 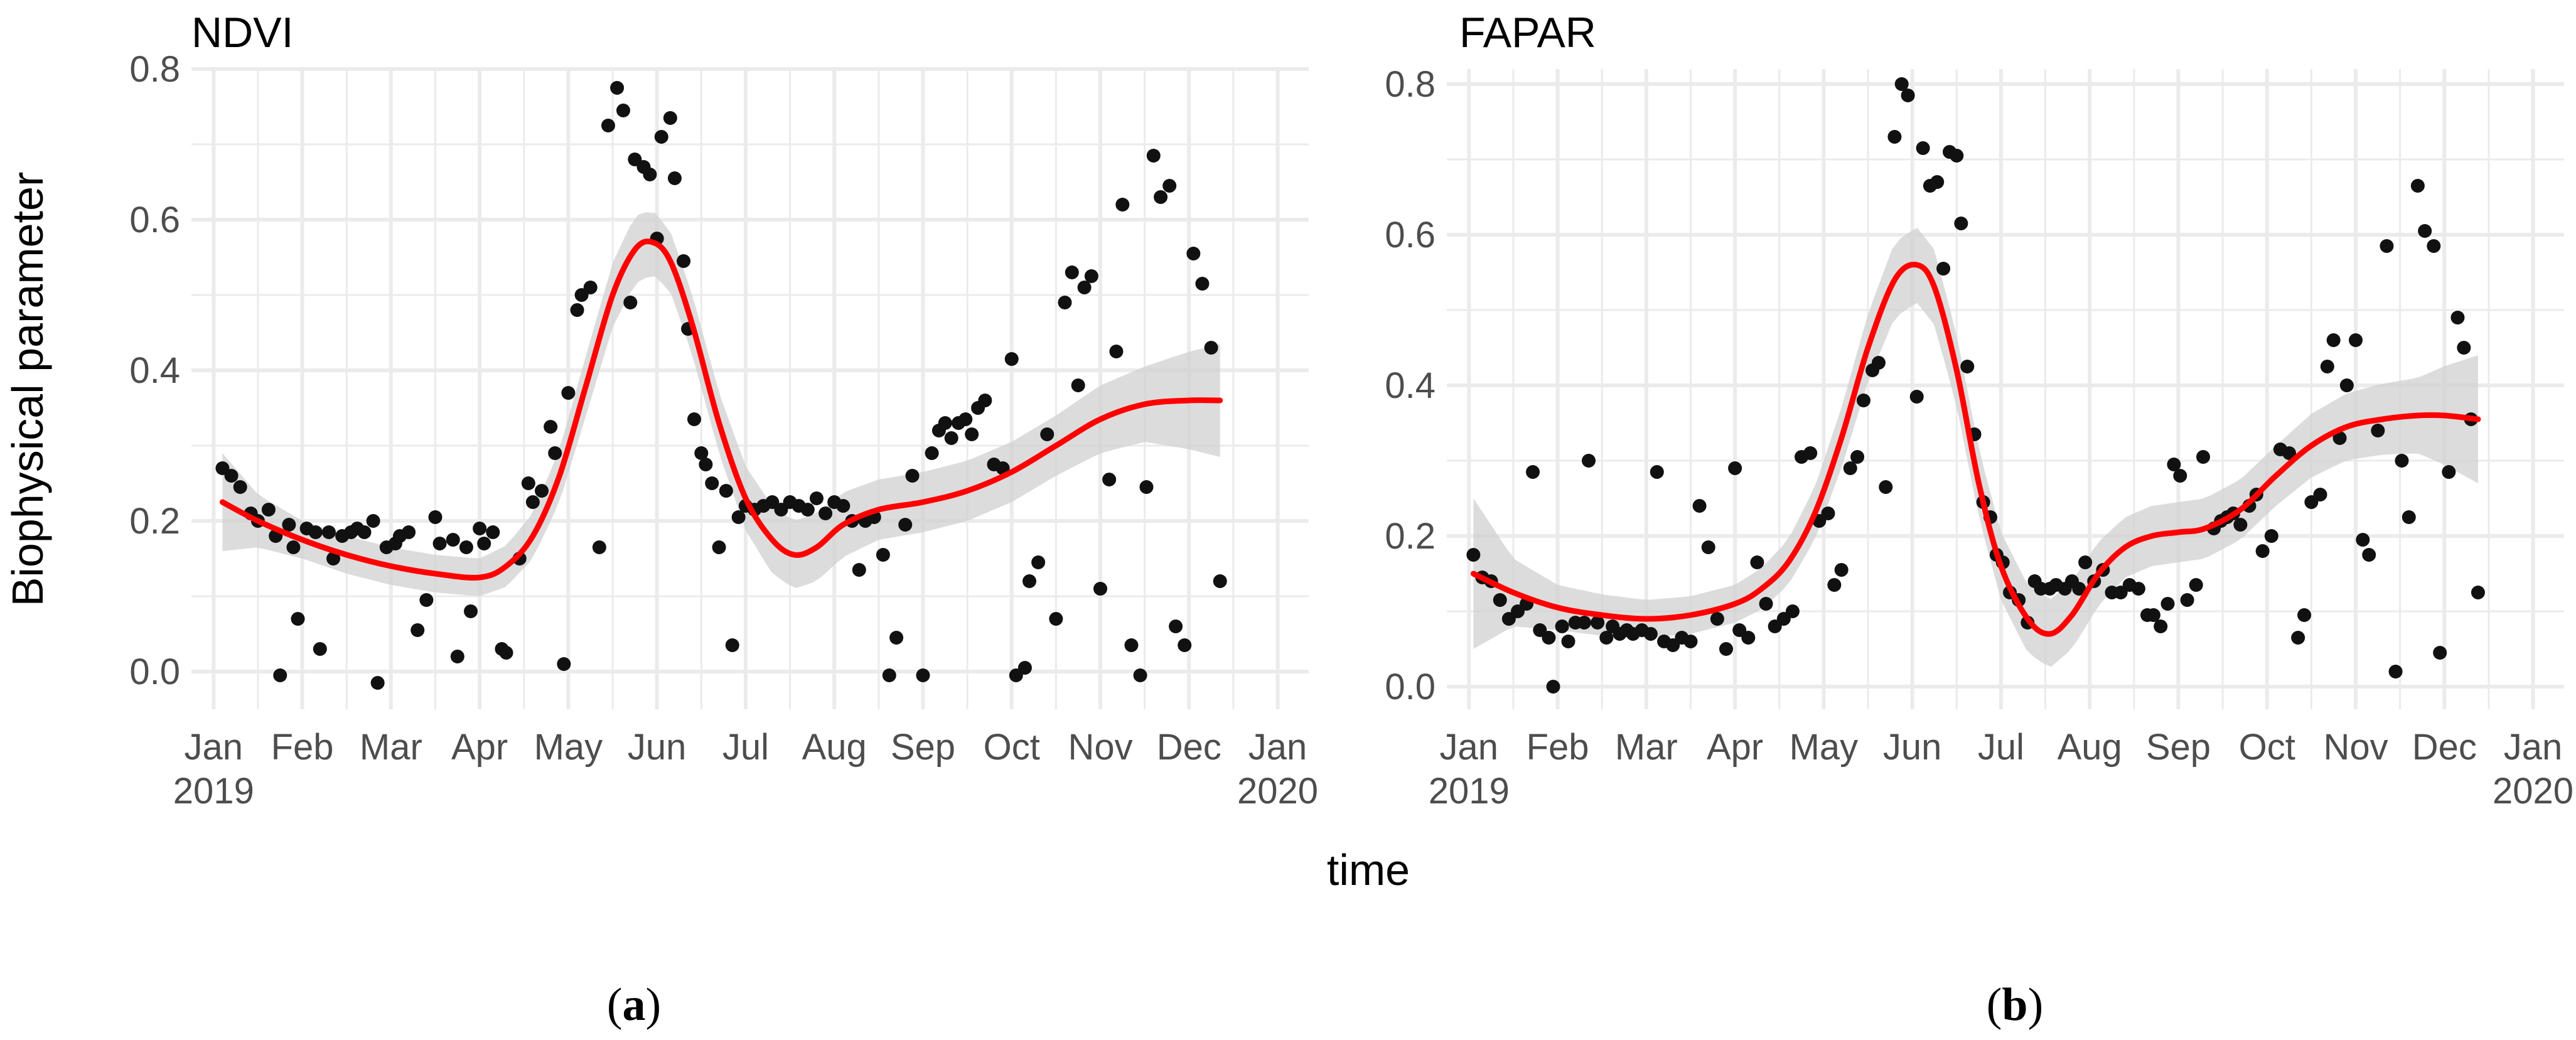 I want to click on ndvi-x-tick-label: Apr, so click(x=479, y=747).